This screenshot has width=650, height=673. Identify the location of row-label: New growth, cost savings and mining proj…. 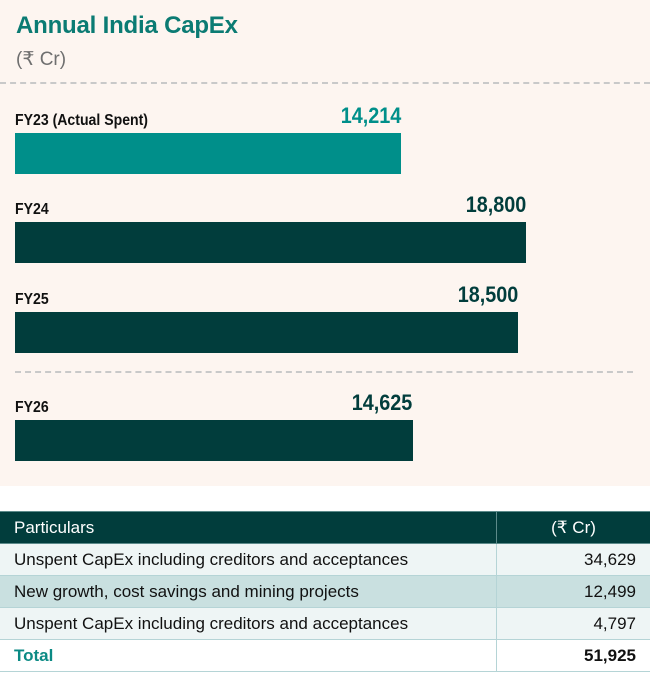
(248, 591).